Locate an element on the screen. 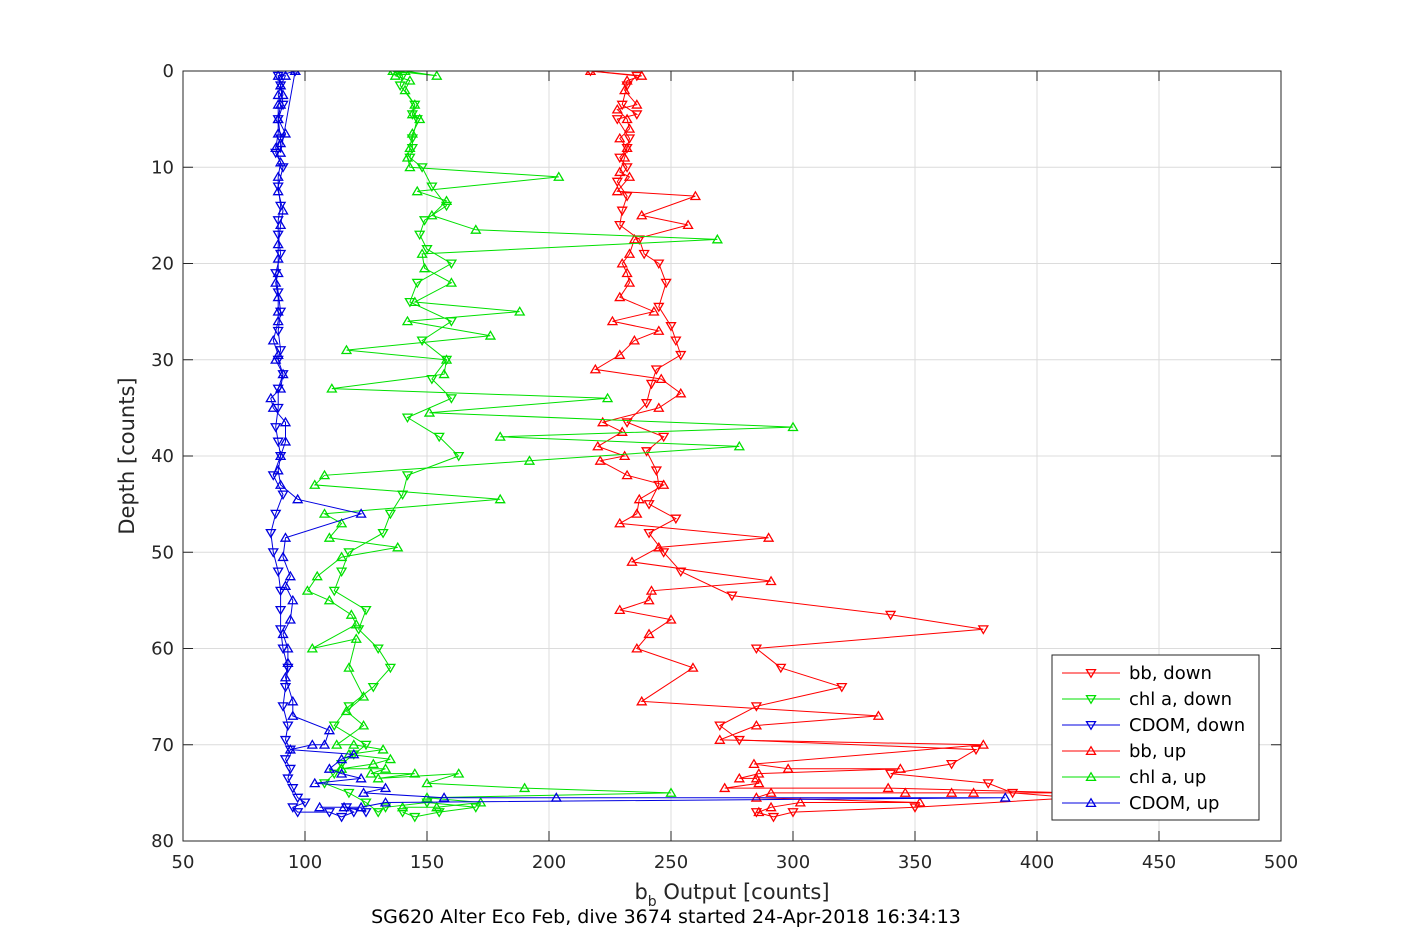  legend-entry-bb-up: bb, up is located at coordinates (1124, 751).